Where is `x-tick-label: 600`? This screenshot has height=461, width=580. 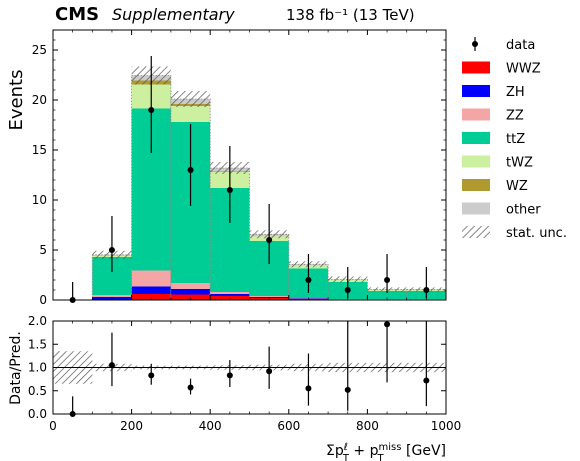
x-tick-label: 600 is located at coordinates (288, 426).